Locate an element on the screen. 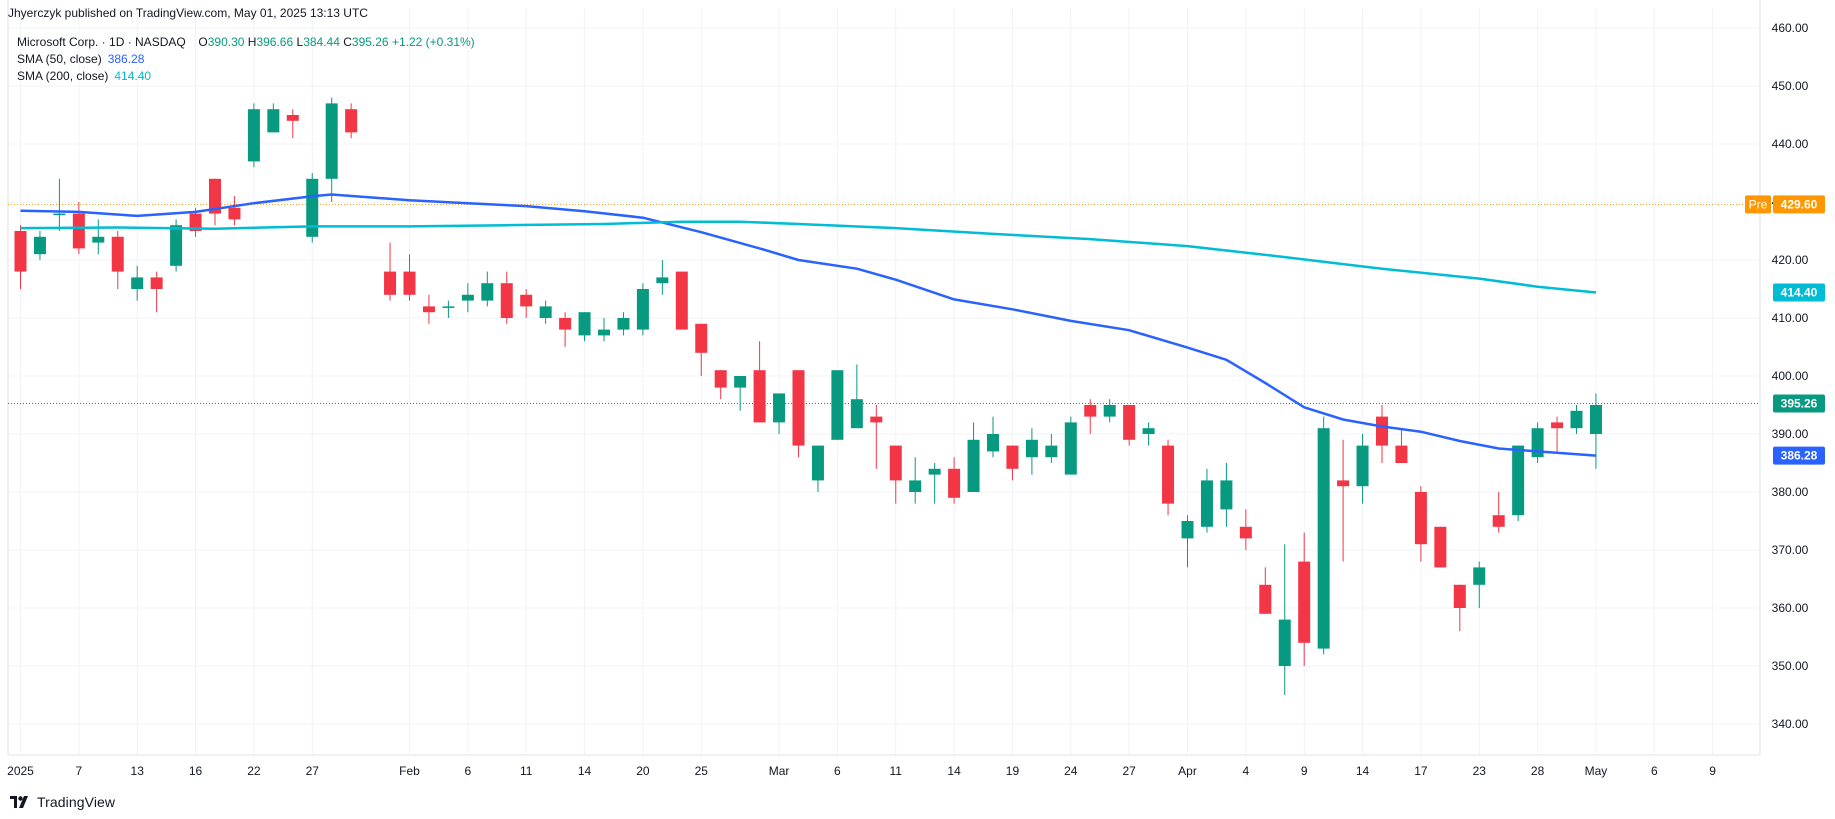 The height and width of the screenshot is (819, 1835). x-tick-label: 22 is located at coordinates (254, 771).